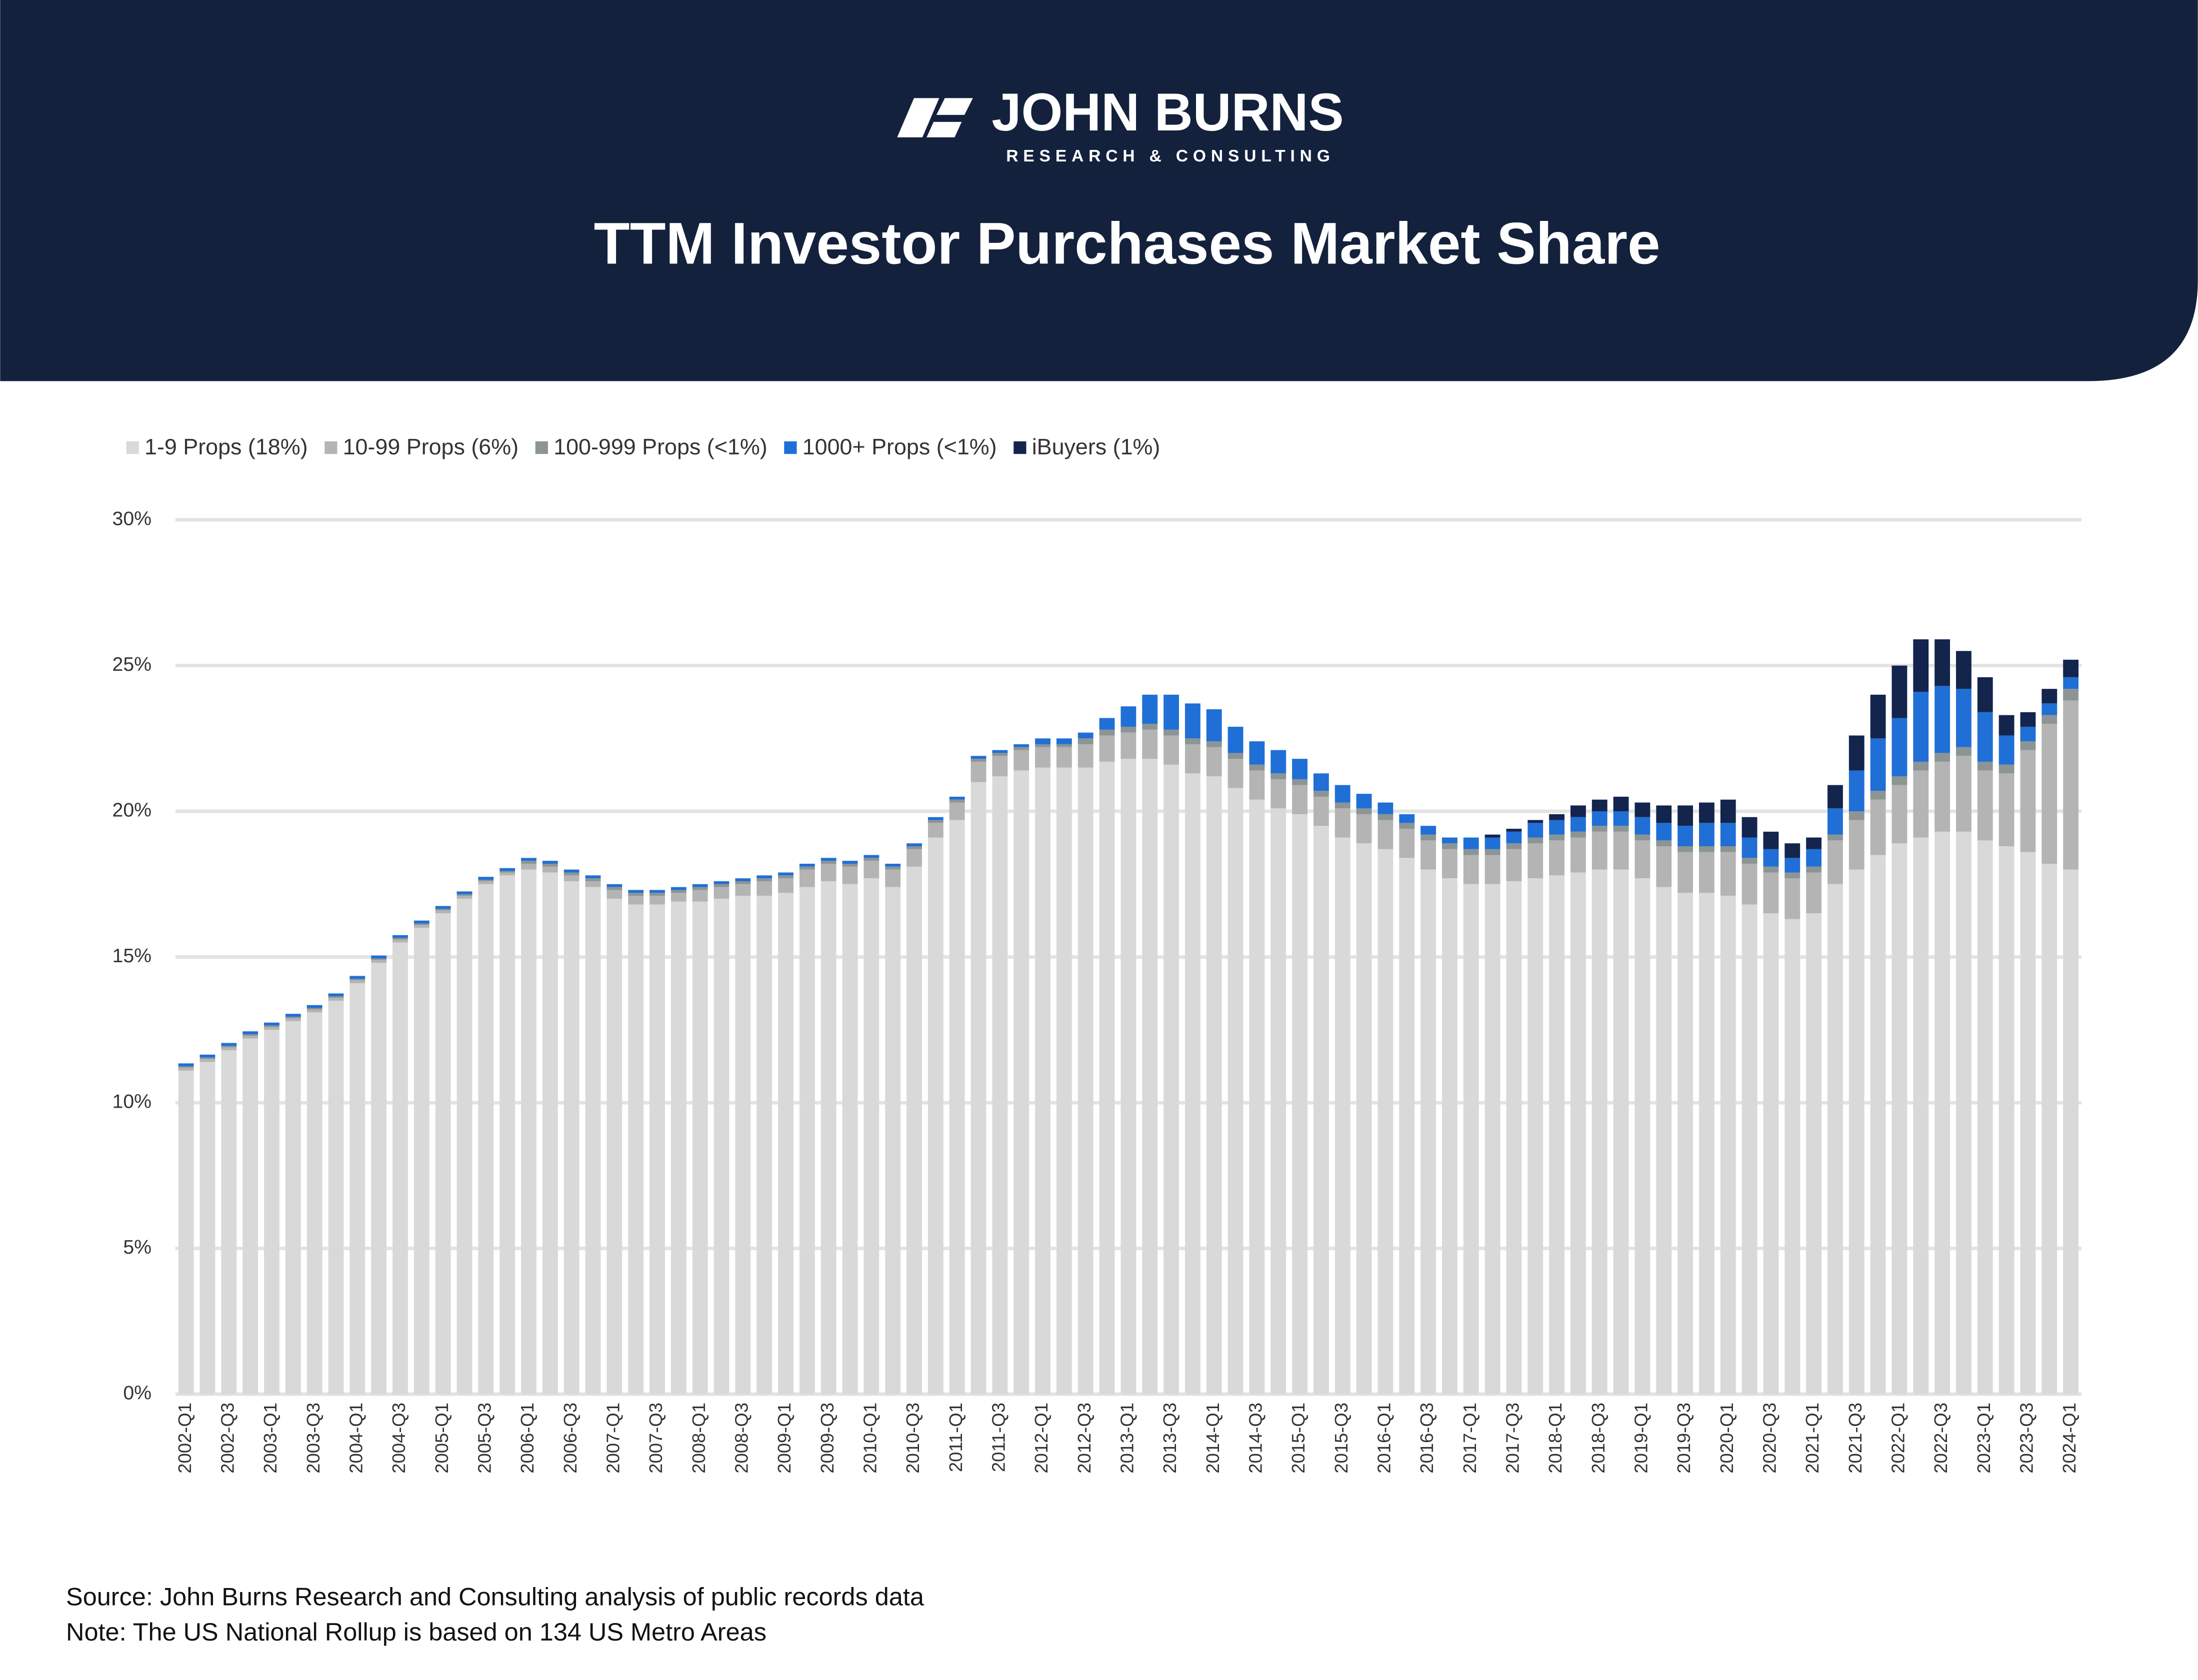  What do you see at coordinates (1598, 1438) in the screenshot?
I see `x-tick-label: 2018-Q3` at bounding box center [1598, 1438].